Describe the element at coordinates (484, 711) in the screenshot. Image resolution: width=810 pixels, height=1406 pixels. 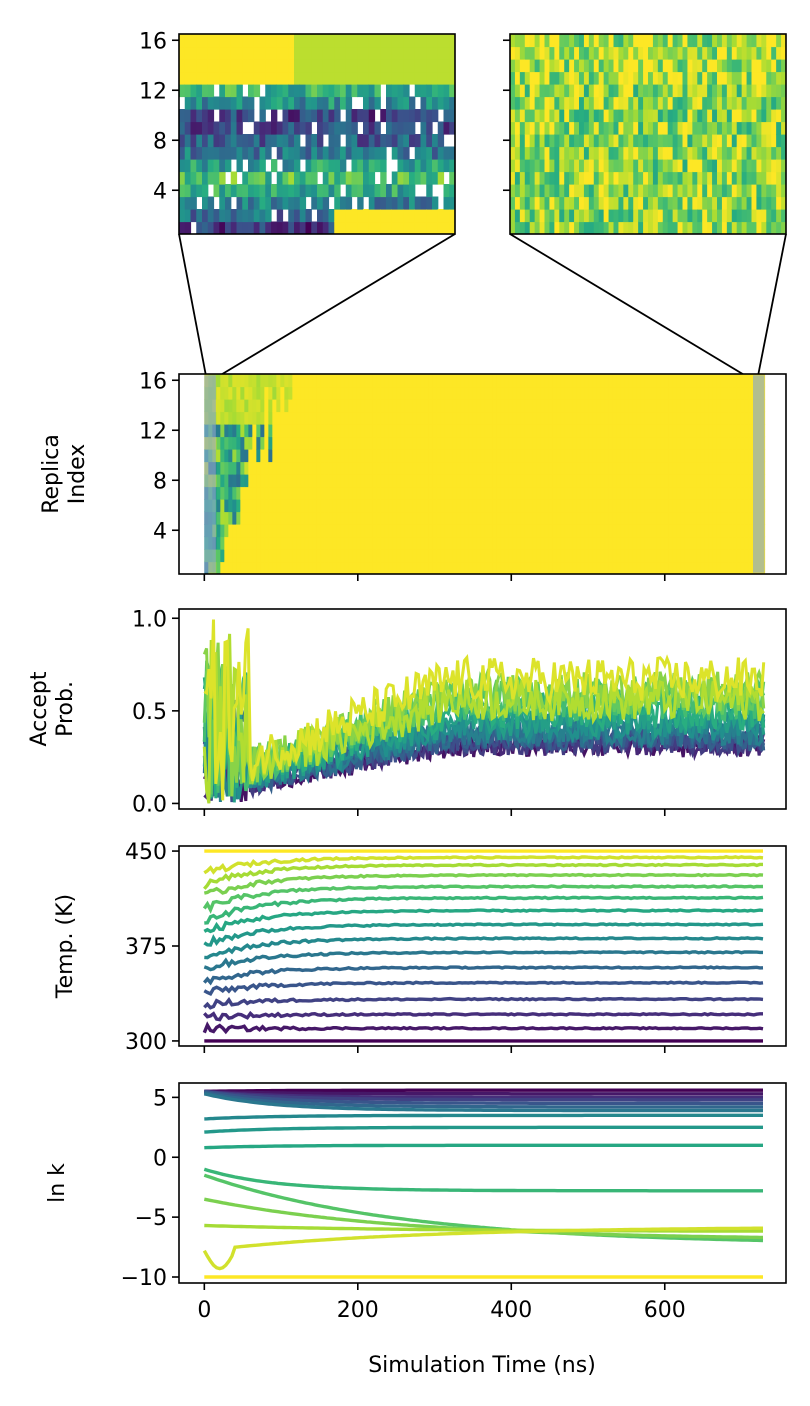
I see `accept-prob-lines` at that location.